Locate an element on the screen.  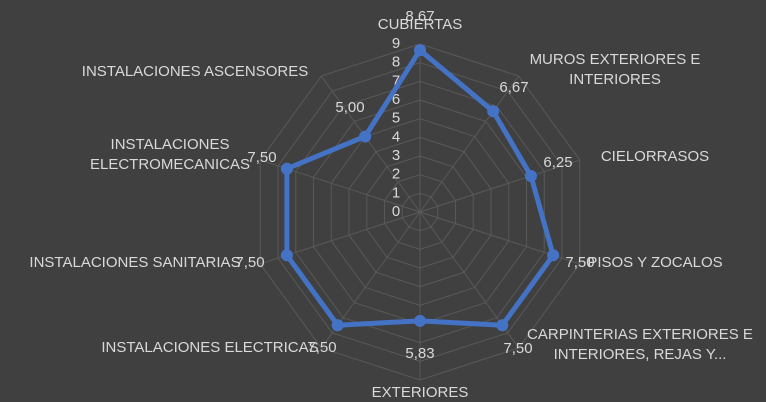
r-tick-label: 4 is located at coordinates (396, 136).